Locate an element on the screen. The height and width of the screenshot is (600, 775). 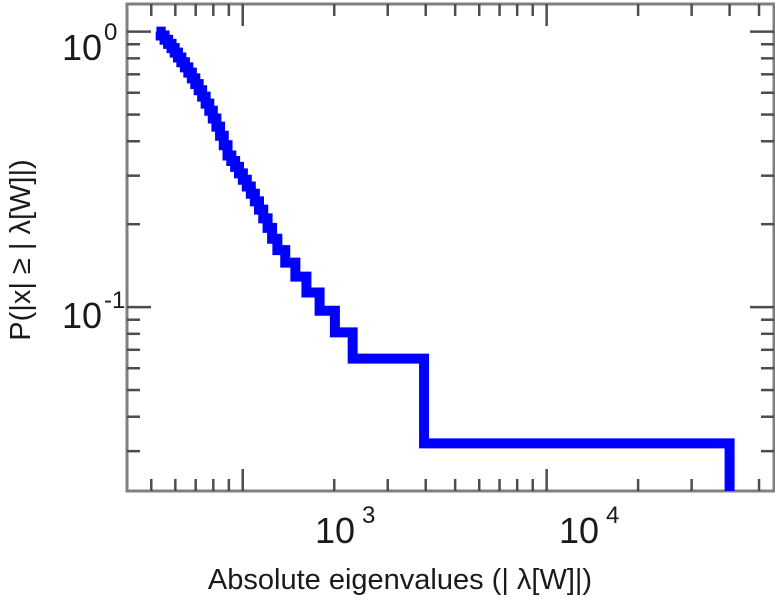
y-tick-label-1-exponent: 0 is located at coordinates (110, 32).